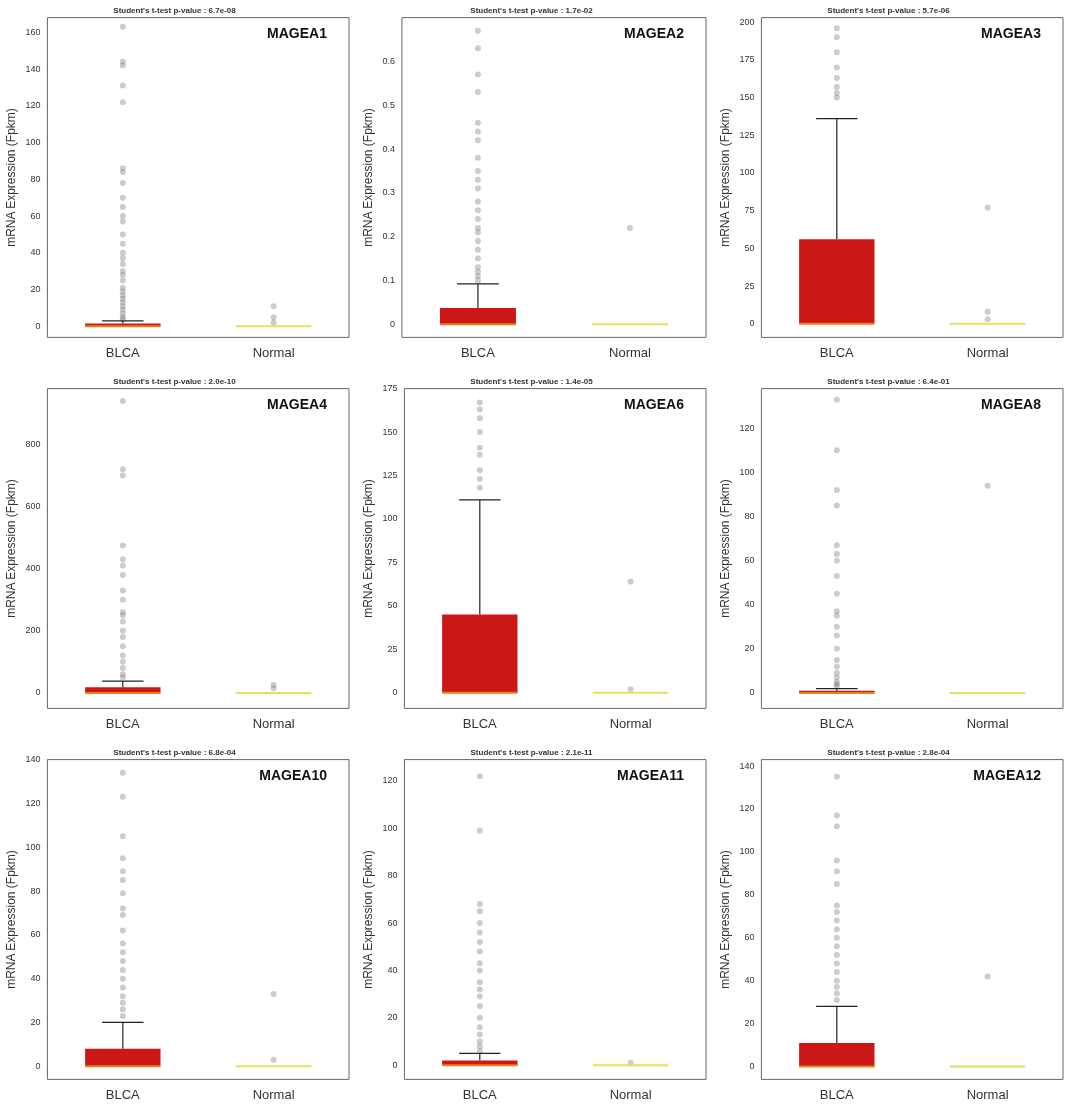 This screenshot has width=1072, height=1115. What do you see at coordinates (175, 381) in the screenshot?
I see `chart-title: Student's t-test p-value : 2.0e-10` at bounding box center [175, 381].